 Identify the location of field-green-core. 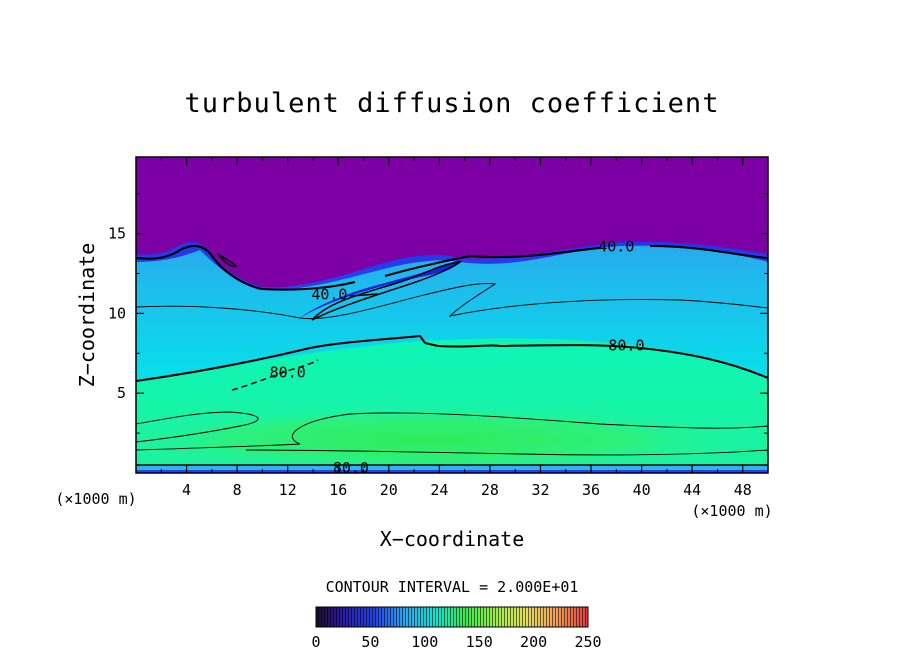
(448, 439).